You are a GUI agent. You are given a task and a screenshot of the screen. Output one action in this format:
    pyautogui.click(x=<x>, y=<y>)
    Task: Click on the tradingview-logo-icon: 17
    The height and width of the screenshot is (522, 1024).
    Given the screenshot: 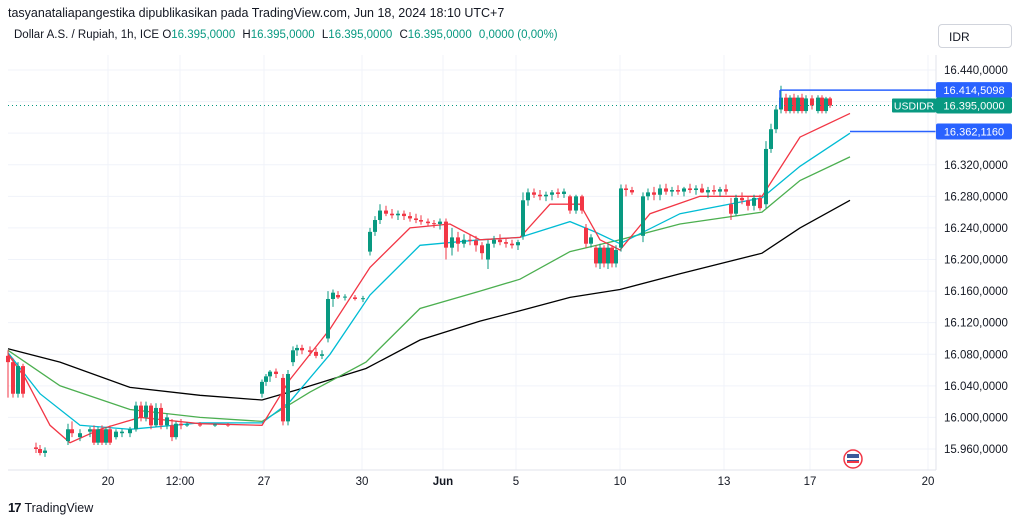 What is the action you would take?
    pyautogui.click(x=15, y=507)
    